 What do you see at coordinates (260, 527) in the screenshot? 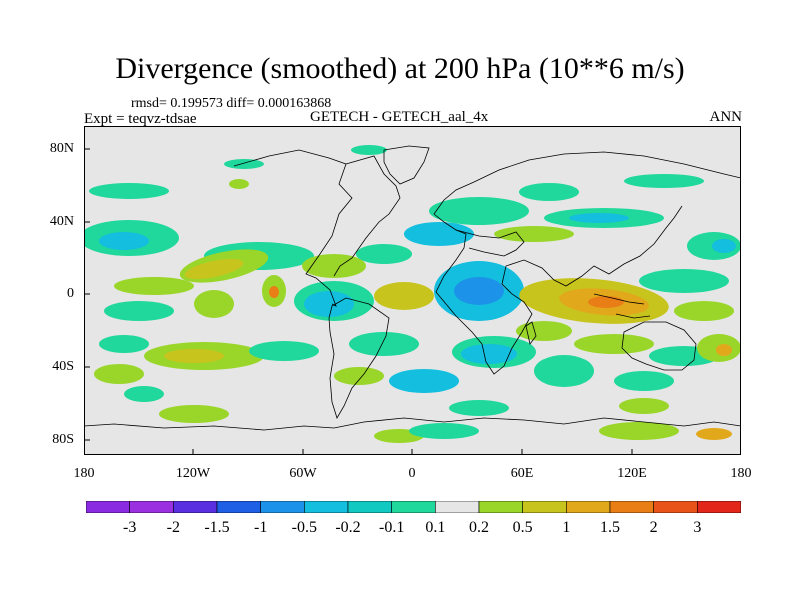
I see `colorbar-label: -1` at bounding box center [260, 527].